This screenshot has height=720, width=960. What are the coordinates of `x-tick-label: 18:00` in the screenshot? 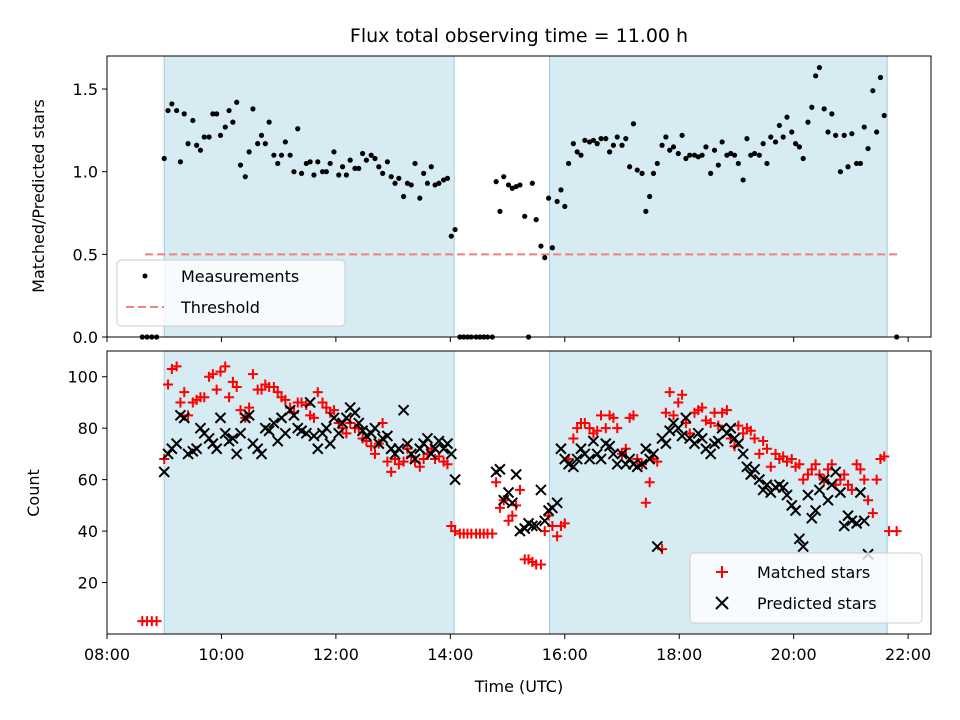 It's located at (679, 654).